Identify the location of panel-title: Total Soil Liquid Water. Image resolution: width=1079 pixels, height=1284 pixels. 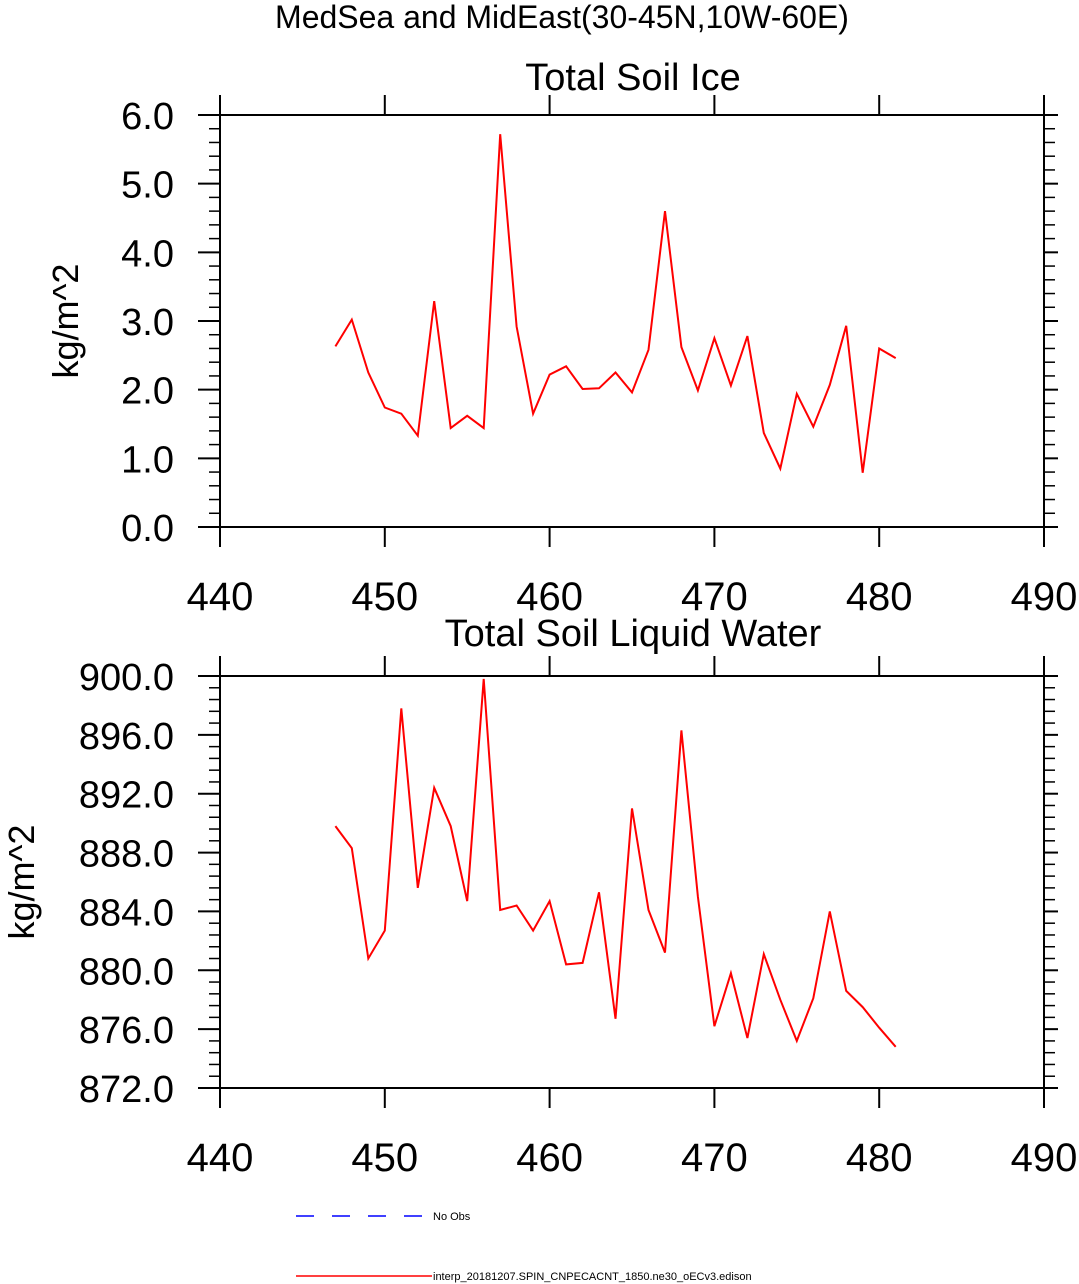
(633, 634).